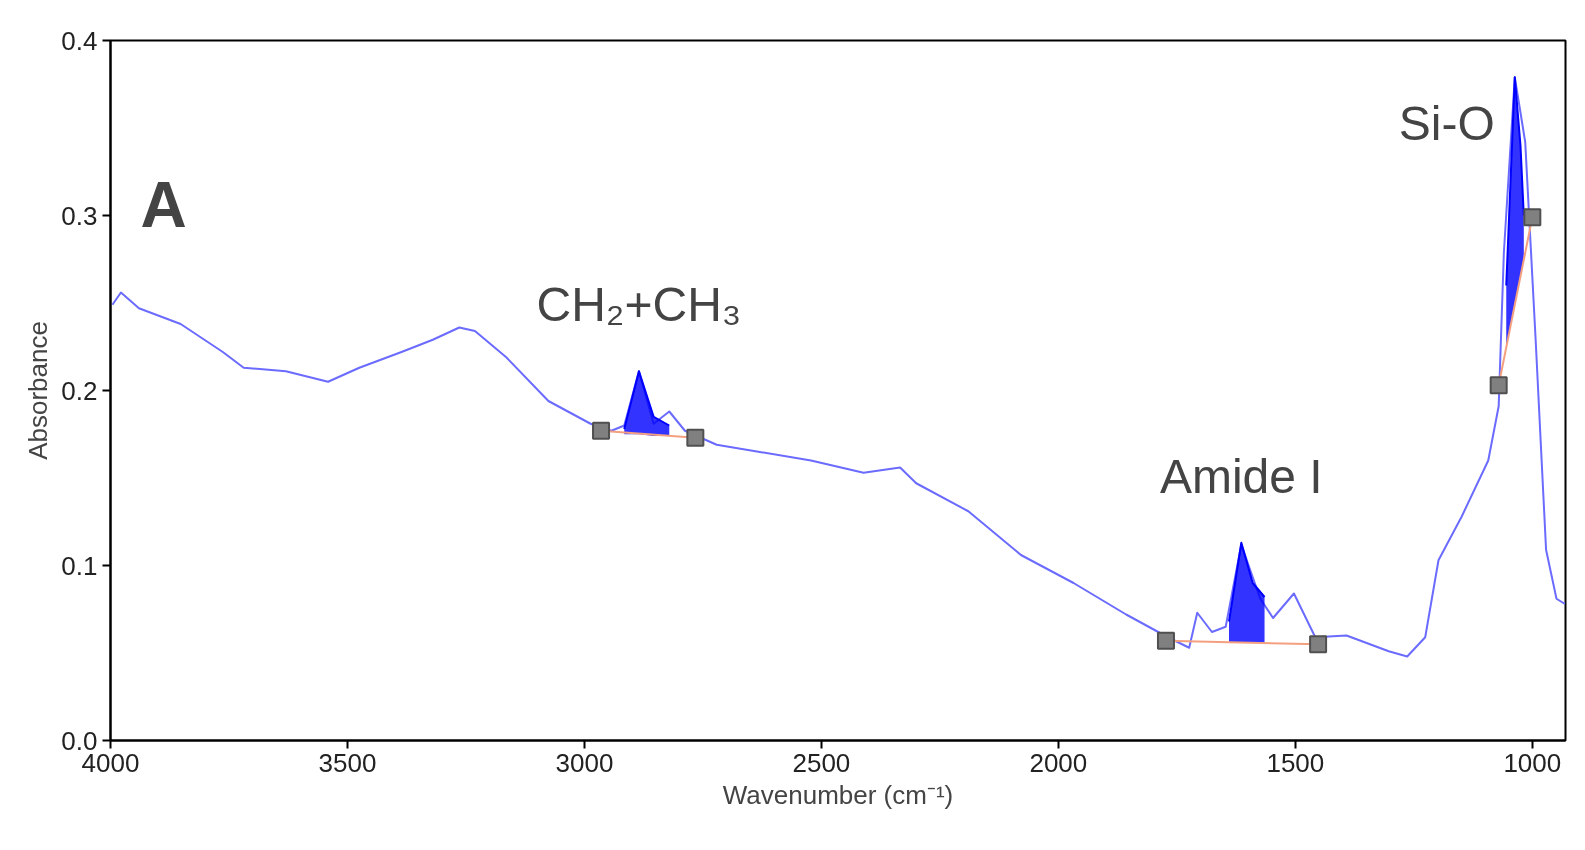 This screenshot has width=1585, height=850. What do you see at coordinates (1295, 762) in the screenshot?
I see `x-tick-label: 1500` at bounding box center [1295, 762].